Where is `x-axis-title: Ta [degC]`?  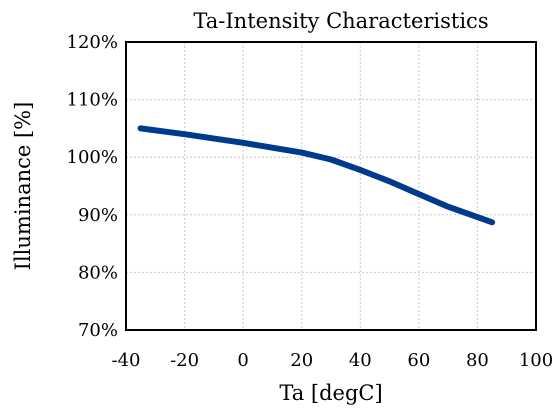 x-axis-title: Ta [degC] is located at coordinates (330, 393).